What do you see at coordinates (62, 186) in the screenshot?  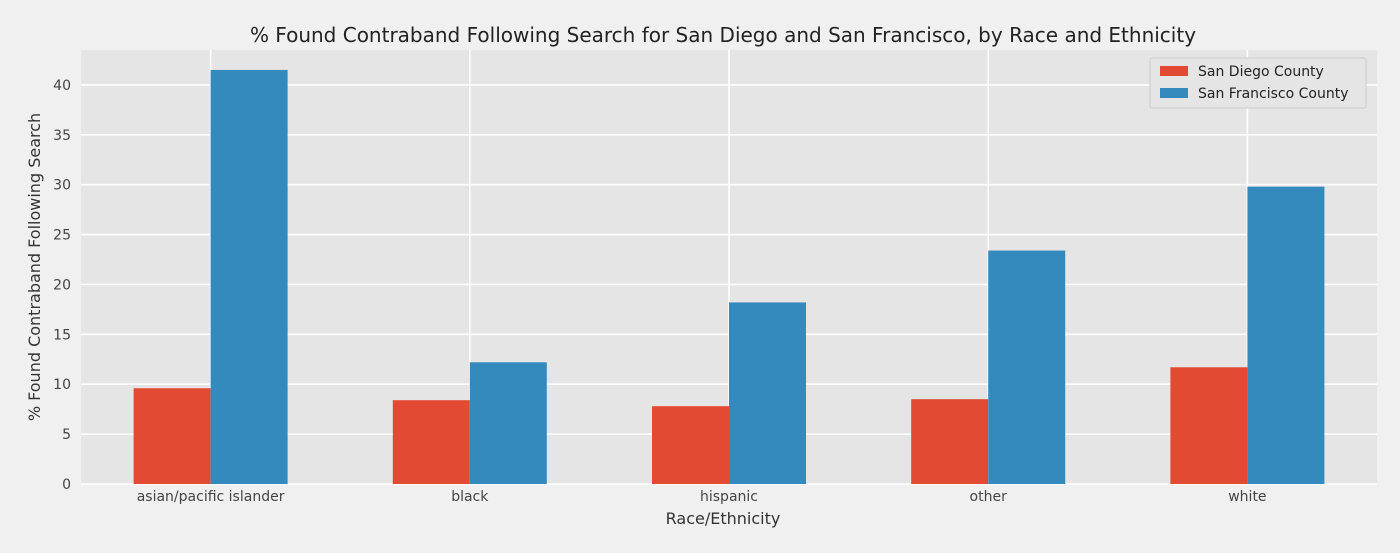 I see `y-tick-label: 30` at bounding box center [62, 186].